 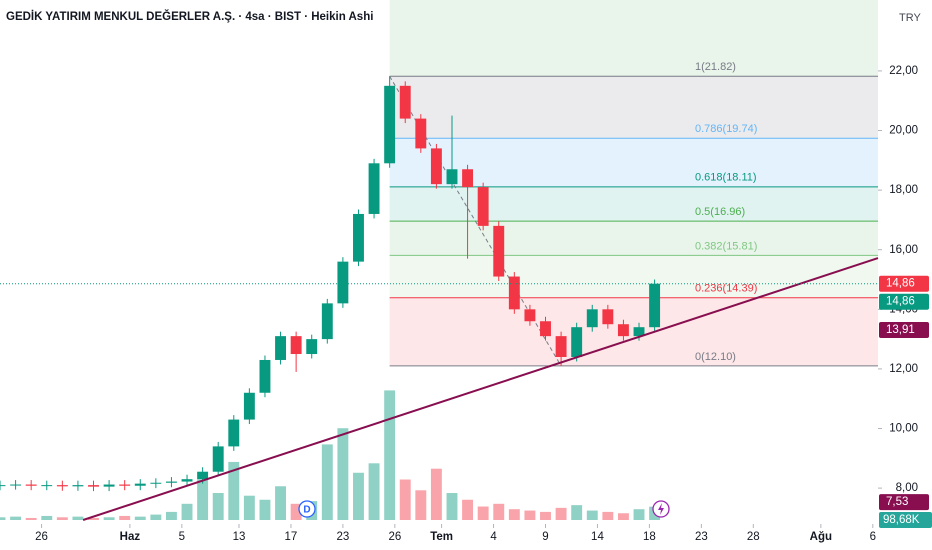 I want to click on fib-label: 0.382(15.81), so click(x=726, y=246).